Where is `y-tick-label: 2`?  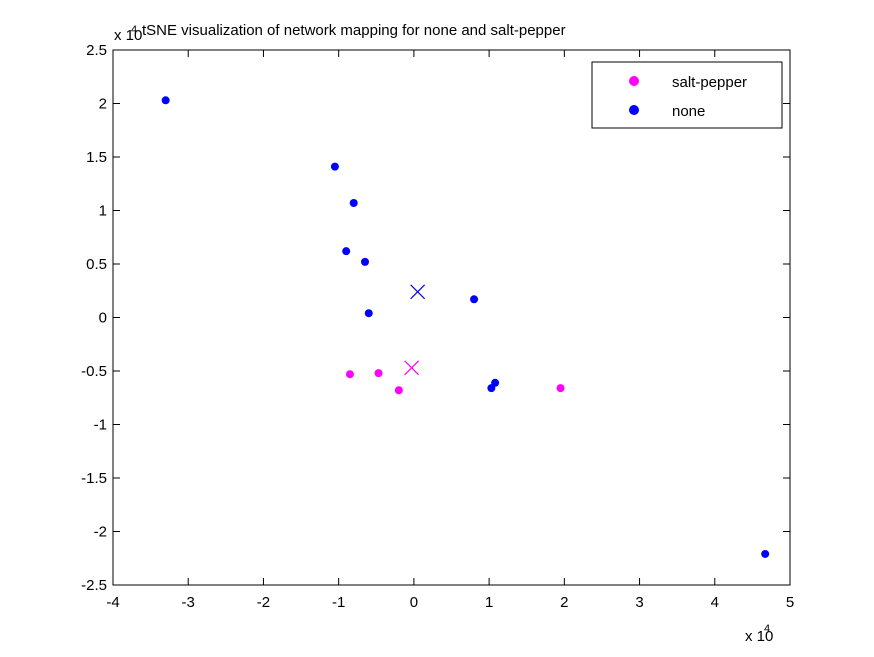 y-tick-label: 2 is located at coordinates (103, 104).